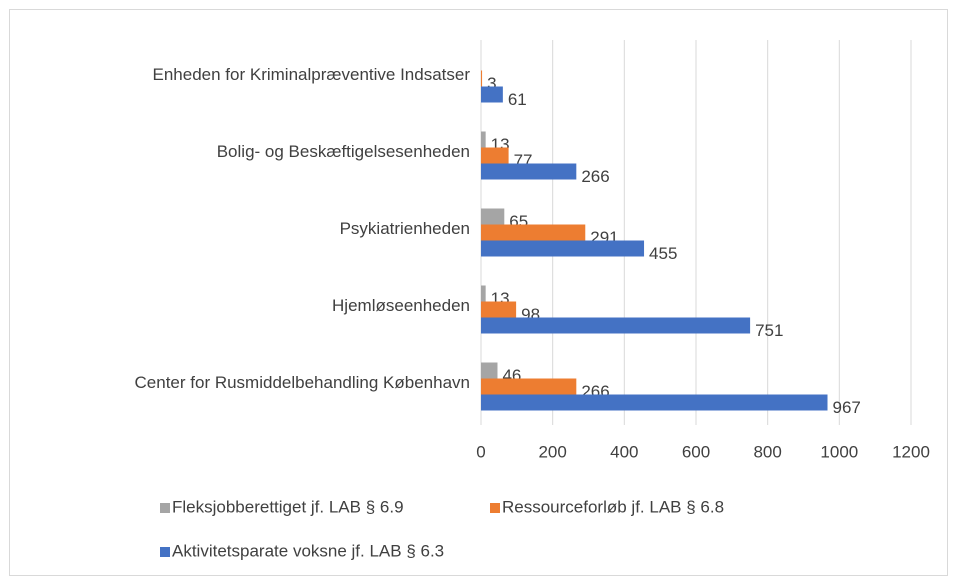  Describe the element at coordinates (288, 506) in the screenshot. I see `legend-label: Fleksjobberettiget jf. LAB § 6.9` at that location.